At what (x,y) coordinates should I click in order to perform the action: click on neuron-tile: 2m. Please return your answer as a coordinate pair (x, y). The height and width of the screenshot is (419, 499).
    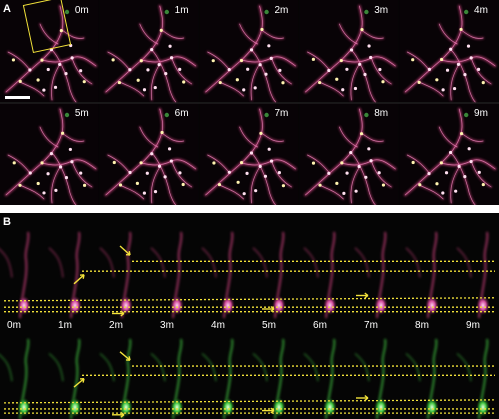
    Looking at the image, I should click on (249, 51).